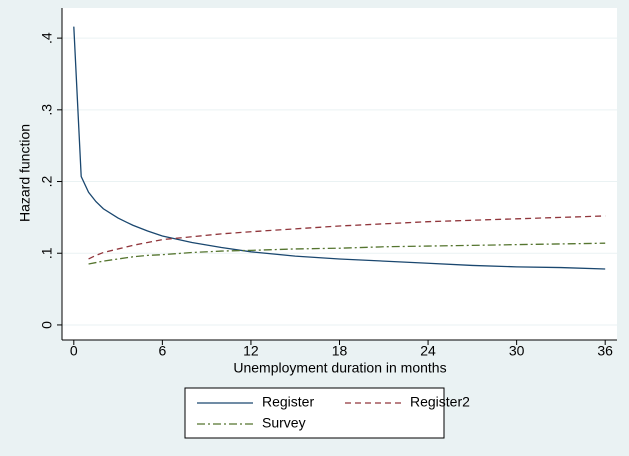  What do you see at coordinates (440, 402) in the screenshot?
I see `legend-label: Register2` at bounding box center [440, 402].